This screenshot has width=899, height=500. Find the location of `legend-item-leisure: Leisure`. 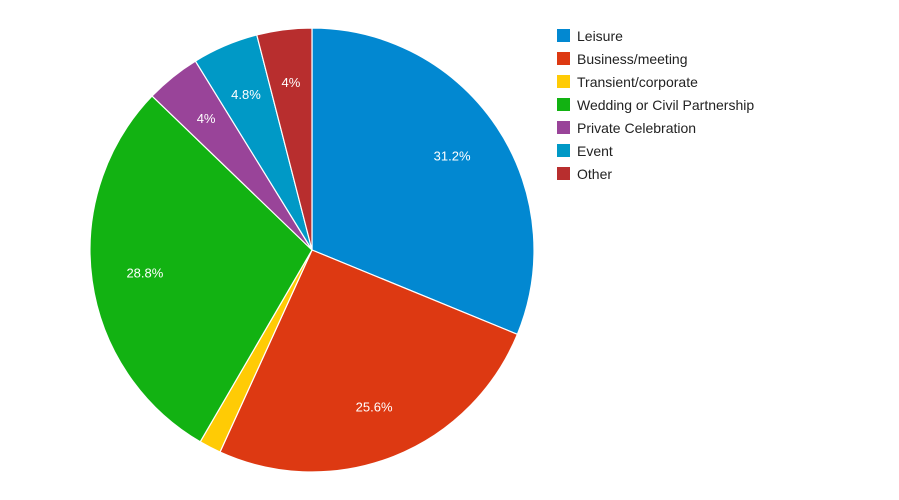

legend-item-leisure: Leisure is located at coordinates (655, 35).